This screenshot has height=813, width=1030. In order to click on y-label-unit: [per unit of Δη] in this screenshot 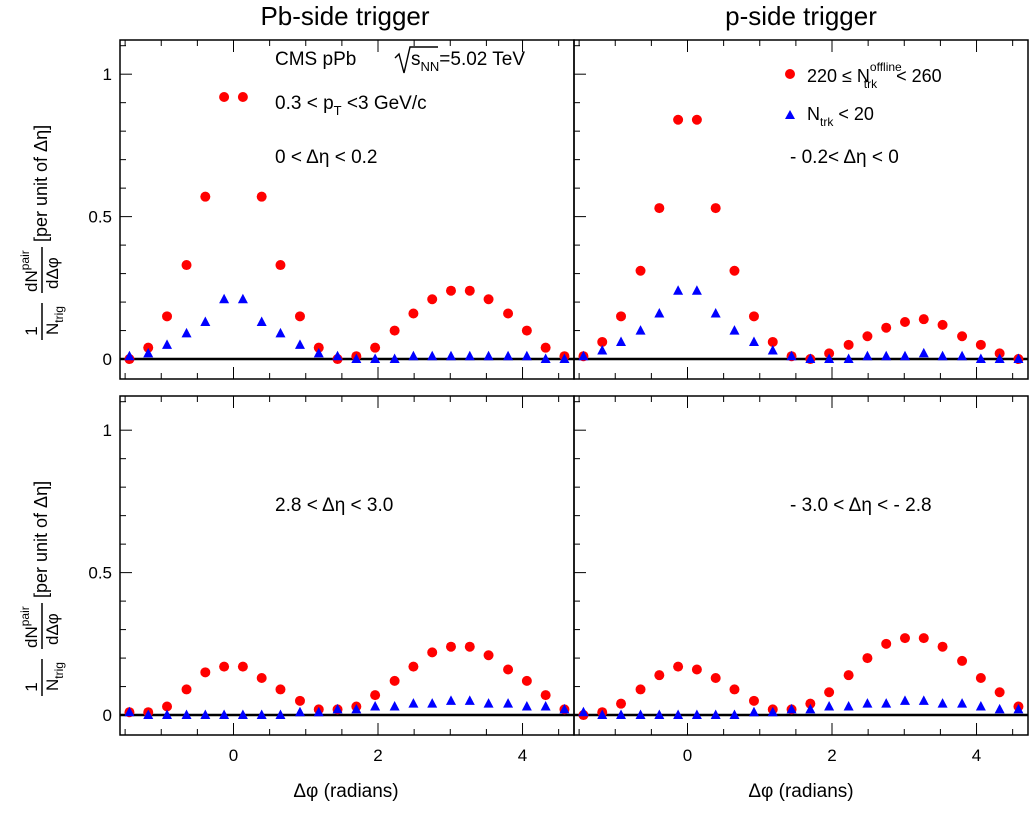, I will do `click(41, 539)`.